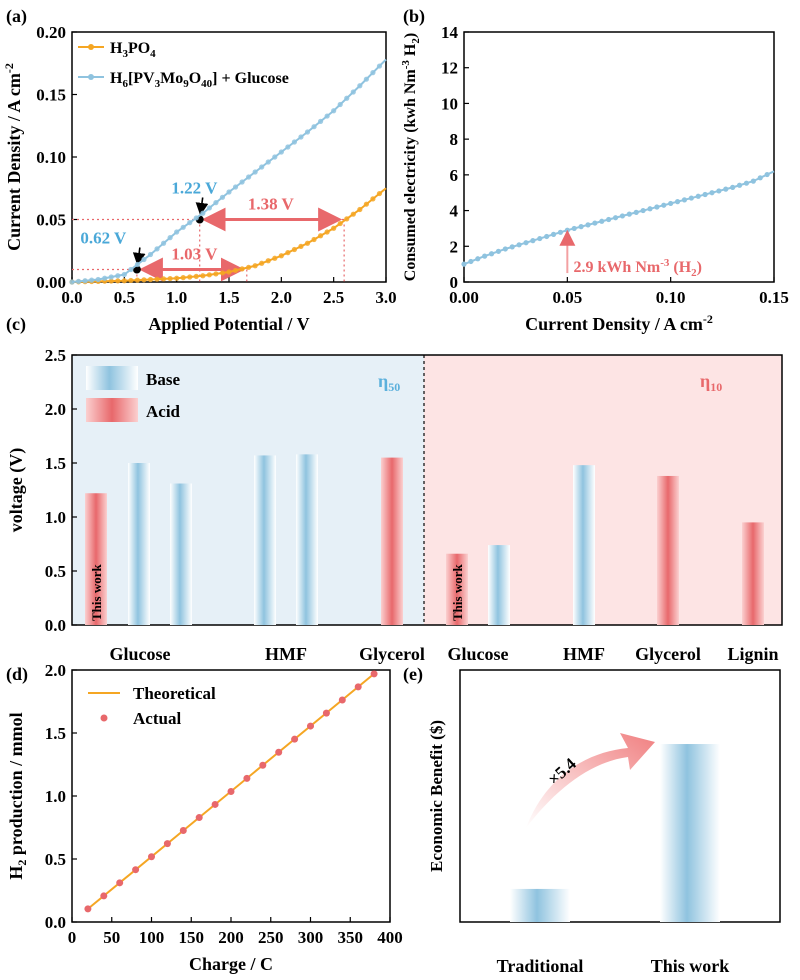 This screenshot has width=800, height=980. I want to click on panel-b-xtick-label: 0.00, so click(464, 297).